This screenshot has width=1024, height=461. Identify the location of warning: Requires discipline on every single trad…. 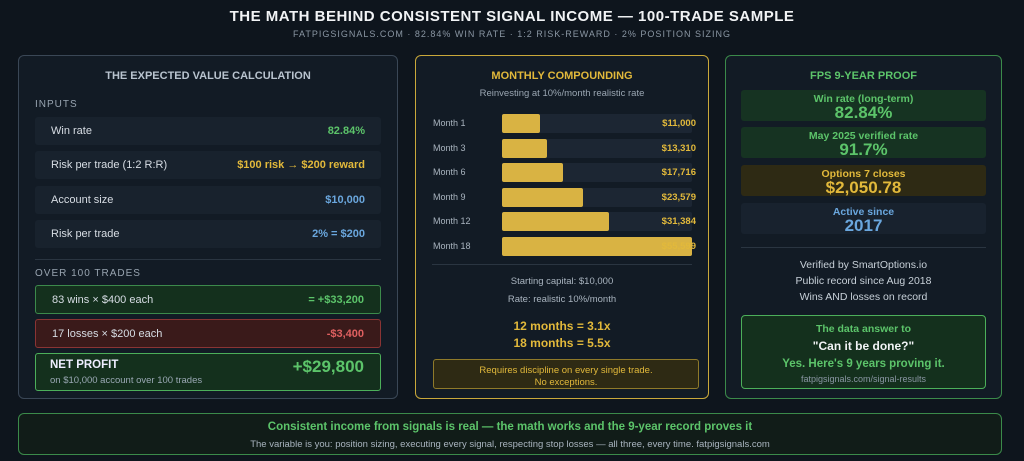
(566, 374).